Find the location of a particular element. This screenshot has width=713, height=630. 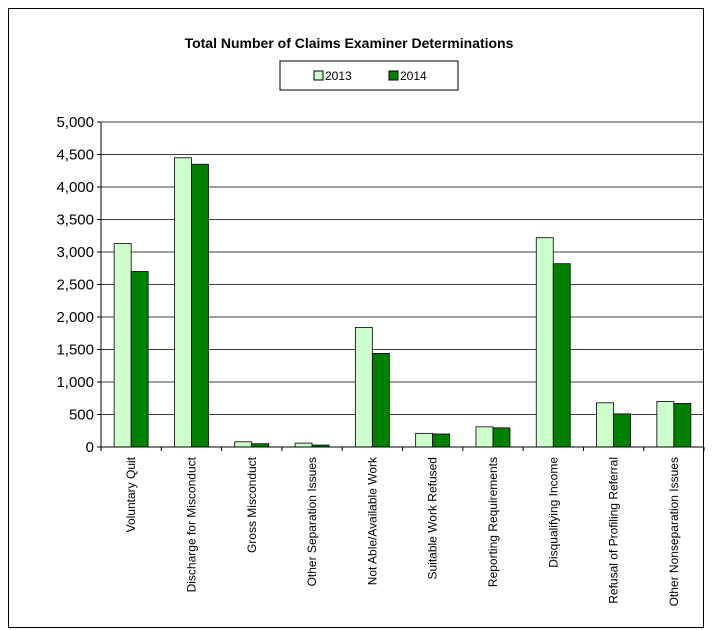

legend-label-2014: 2014 is located at coordinates (413, 76).